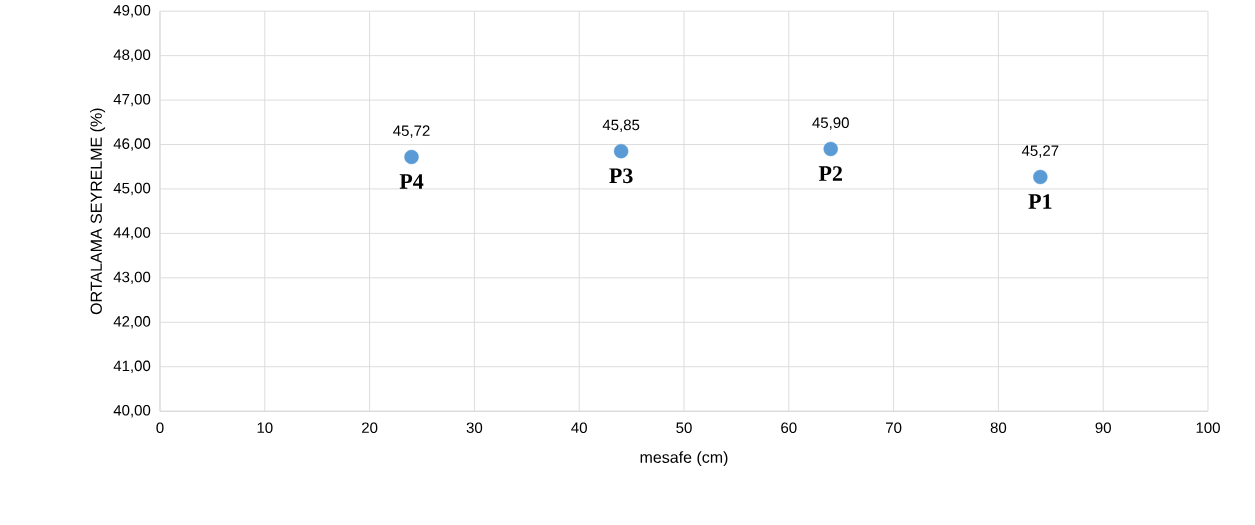 Image resolution: width=1255 pixels, height=525 pixels. Describe the element at coordinates (411, 181) in the screenshot. I see `annotation: P4` at that location.